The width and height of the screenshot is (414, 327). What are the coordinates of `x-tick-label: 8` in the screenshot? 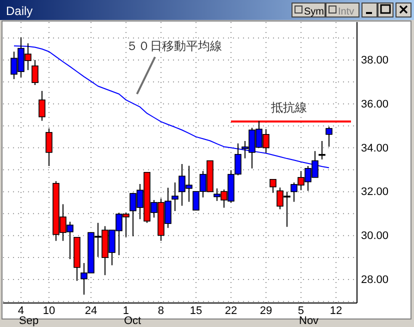 It's located at (161, 310).